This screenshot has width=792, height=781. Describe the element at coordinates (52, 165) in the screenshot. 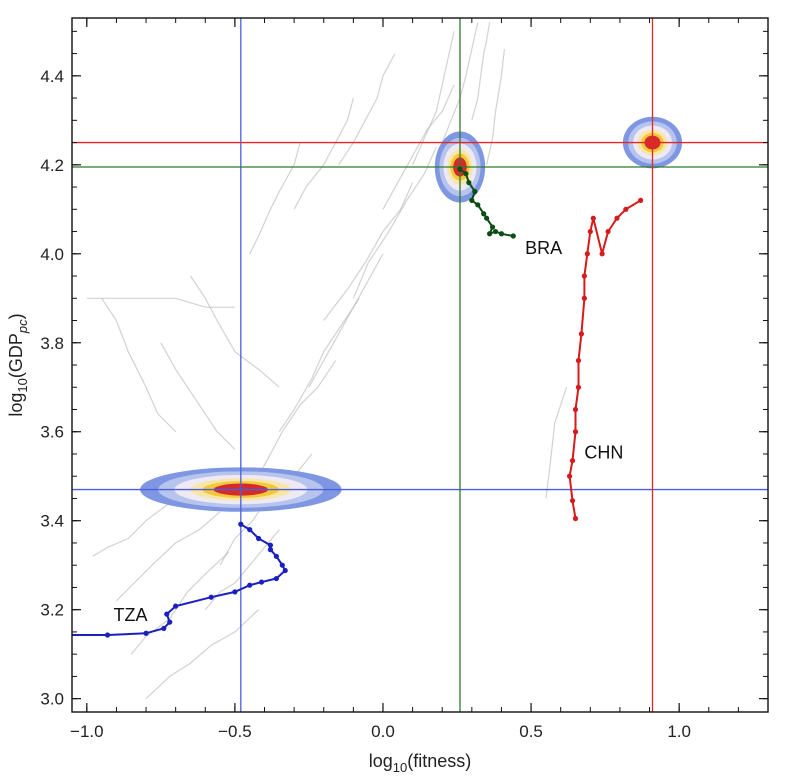

I see `y-tick-label-6: 4.2` at that location.